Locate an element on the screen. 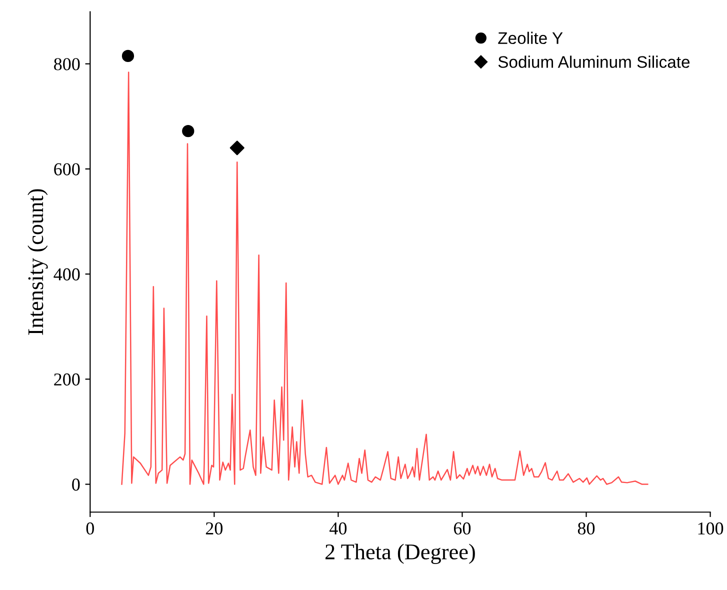  x-tick-label: 40 is located at coordinates (338, 528).